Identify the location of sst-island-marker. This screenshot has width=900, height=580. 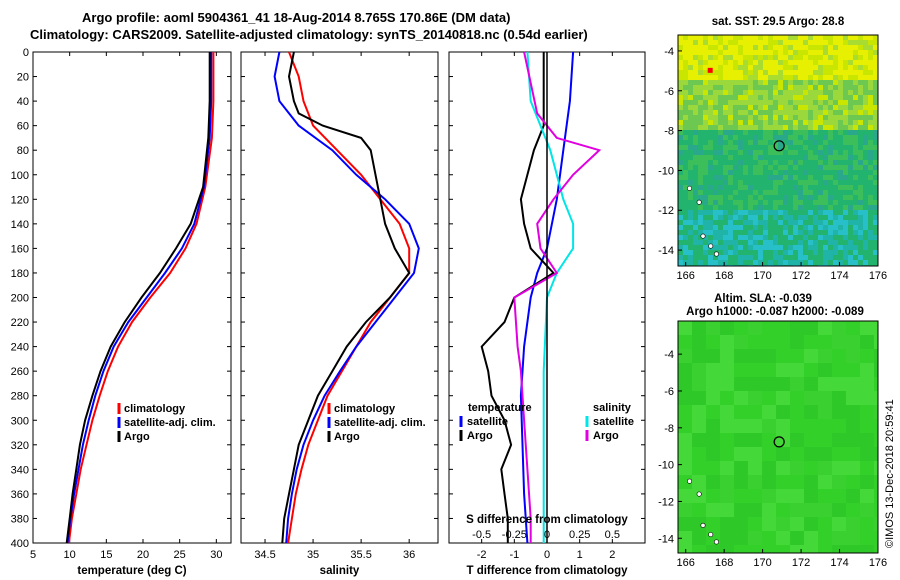
(703, 236).